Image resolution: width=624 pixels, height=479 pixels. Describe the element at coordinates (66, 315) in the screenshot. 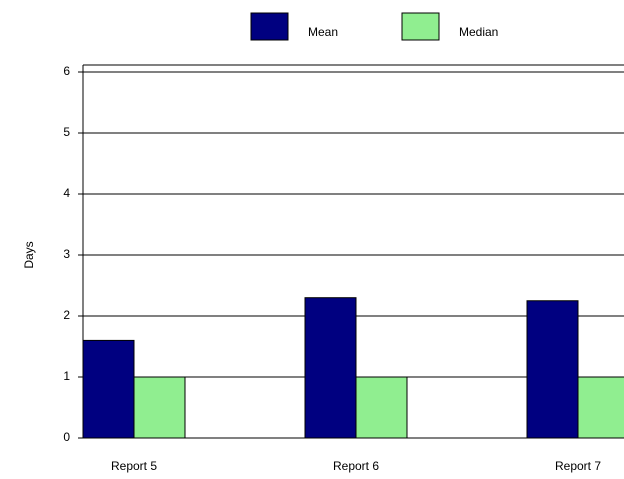

I see `y-tick-label: 2` at that location.